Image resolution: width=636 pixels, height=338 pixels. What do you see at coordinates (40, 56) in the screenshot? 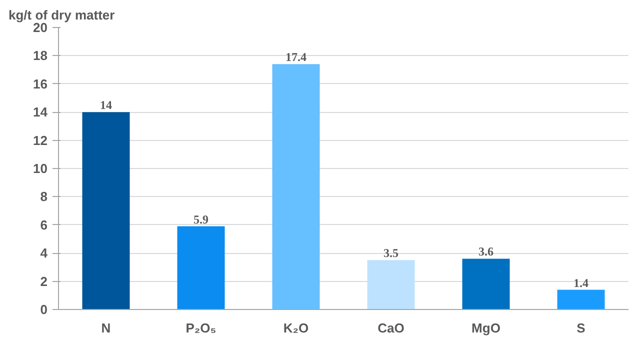
I see `y-tick-label: 18` at bounding box center [40, 56].